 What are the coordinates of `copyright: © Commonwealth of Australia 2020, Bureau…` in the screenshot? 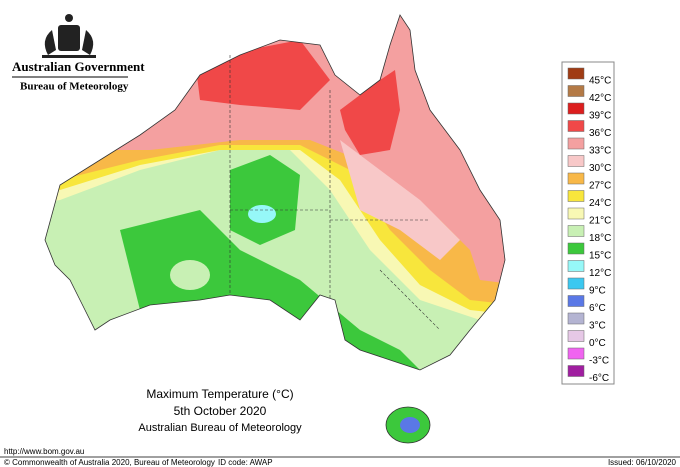 It's located at (109, 462).